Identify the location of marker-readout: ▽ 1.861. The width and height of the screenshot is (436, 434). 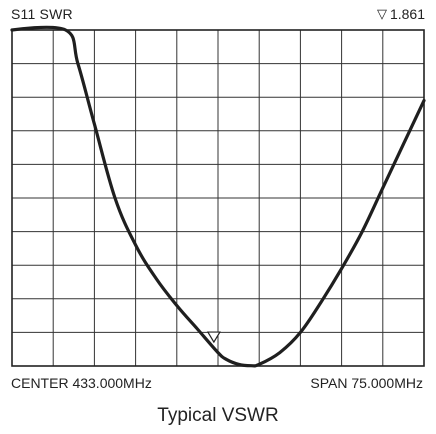
(401, 14).